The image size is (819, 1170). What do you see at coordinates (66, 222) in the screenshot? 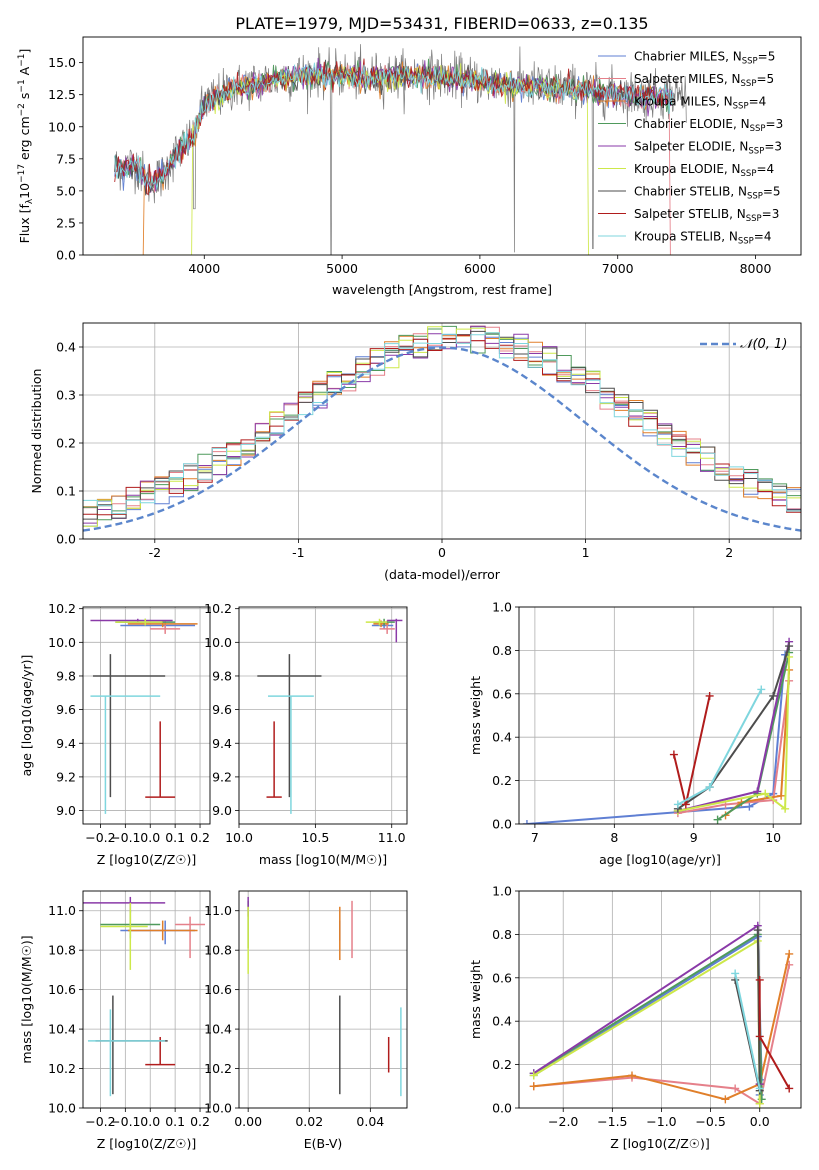
I see `y-tick-label: 2.5` at bounding box center [66, 222].